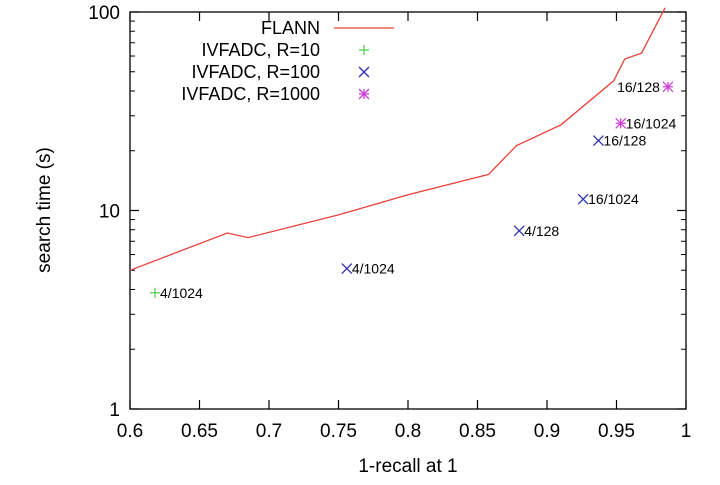 The height and width of the screenshot is (485, 720). I want to click on x-tick-label: 0.95, so click(616, 431).